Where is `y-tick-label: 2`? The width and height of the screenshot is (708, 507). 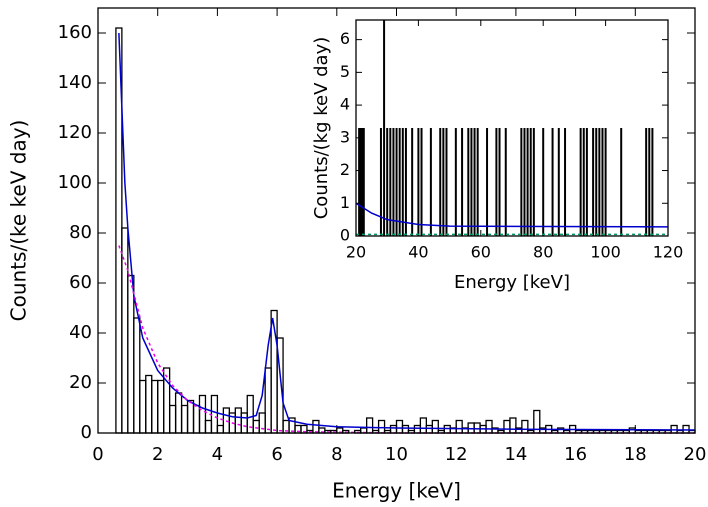
y-tick-label: 2 is located at coordinates (345, 169).